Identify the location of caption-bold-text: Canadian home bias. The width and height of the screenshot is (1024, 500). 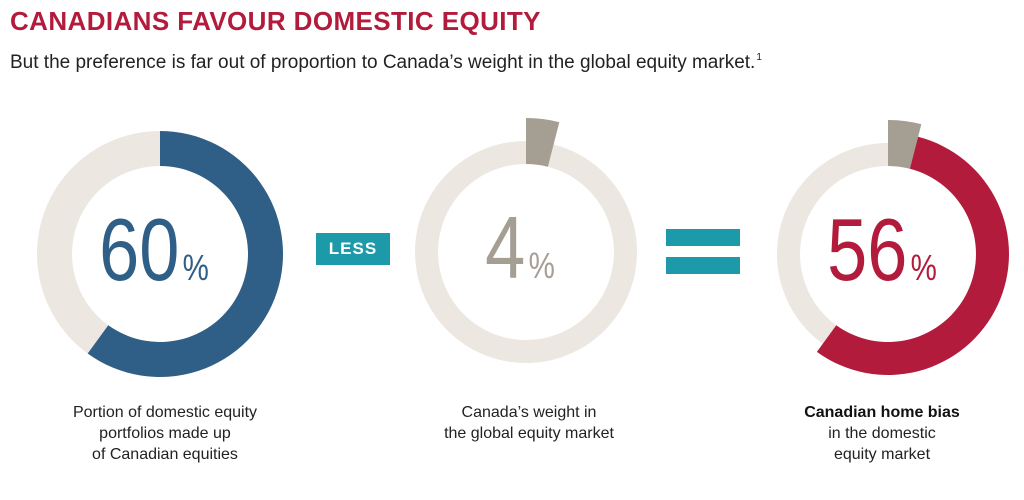
(882, 412).